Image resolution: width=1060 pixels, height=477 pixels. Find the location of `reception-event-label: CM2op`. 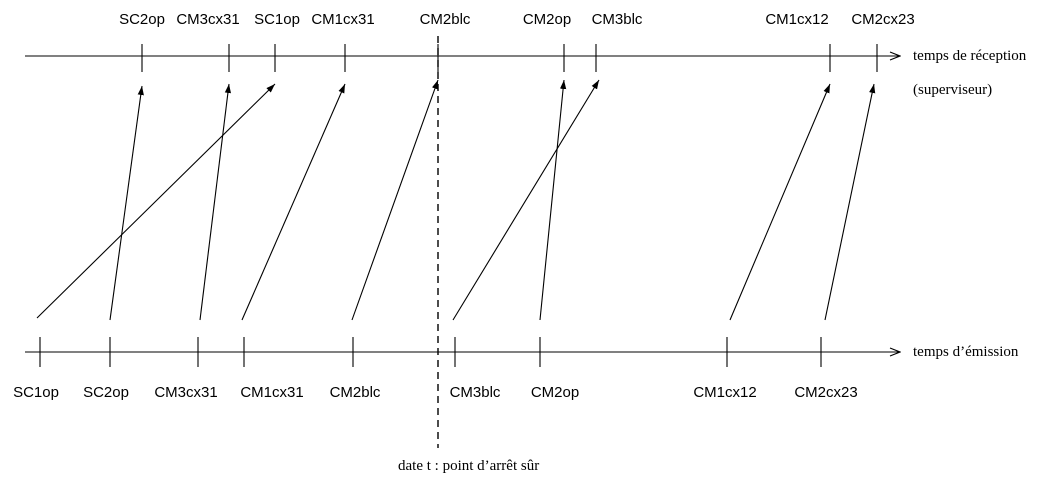

reception-event-label: CM2op is located at coordinates (547, 19).